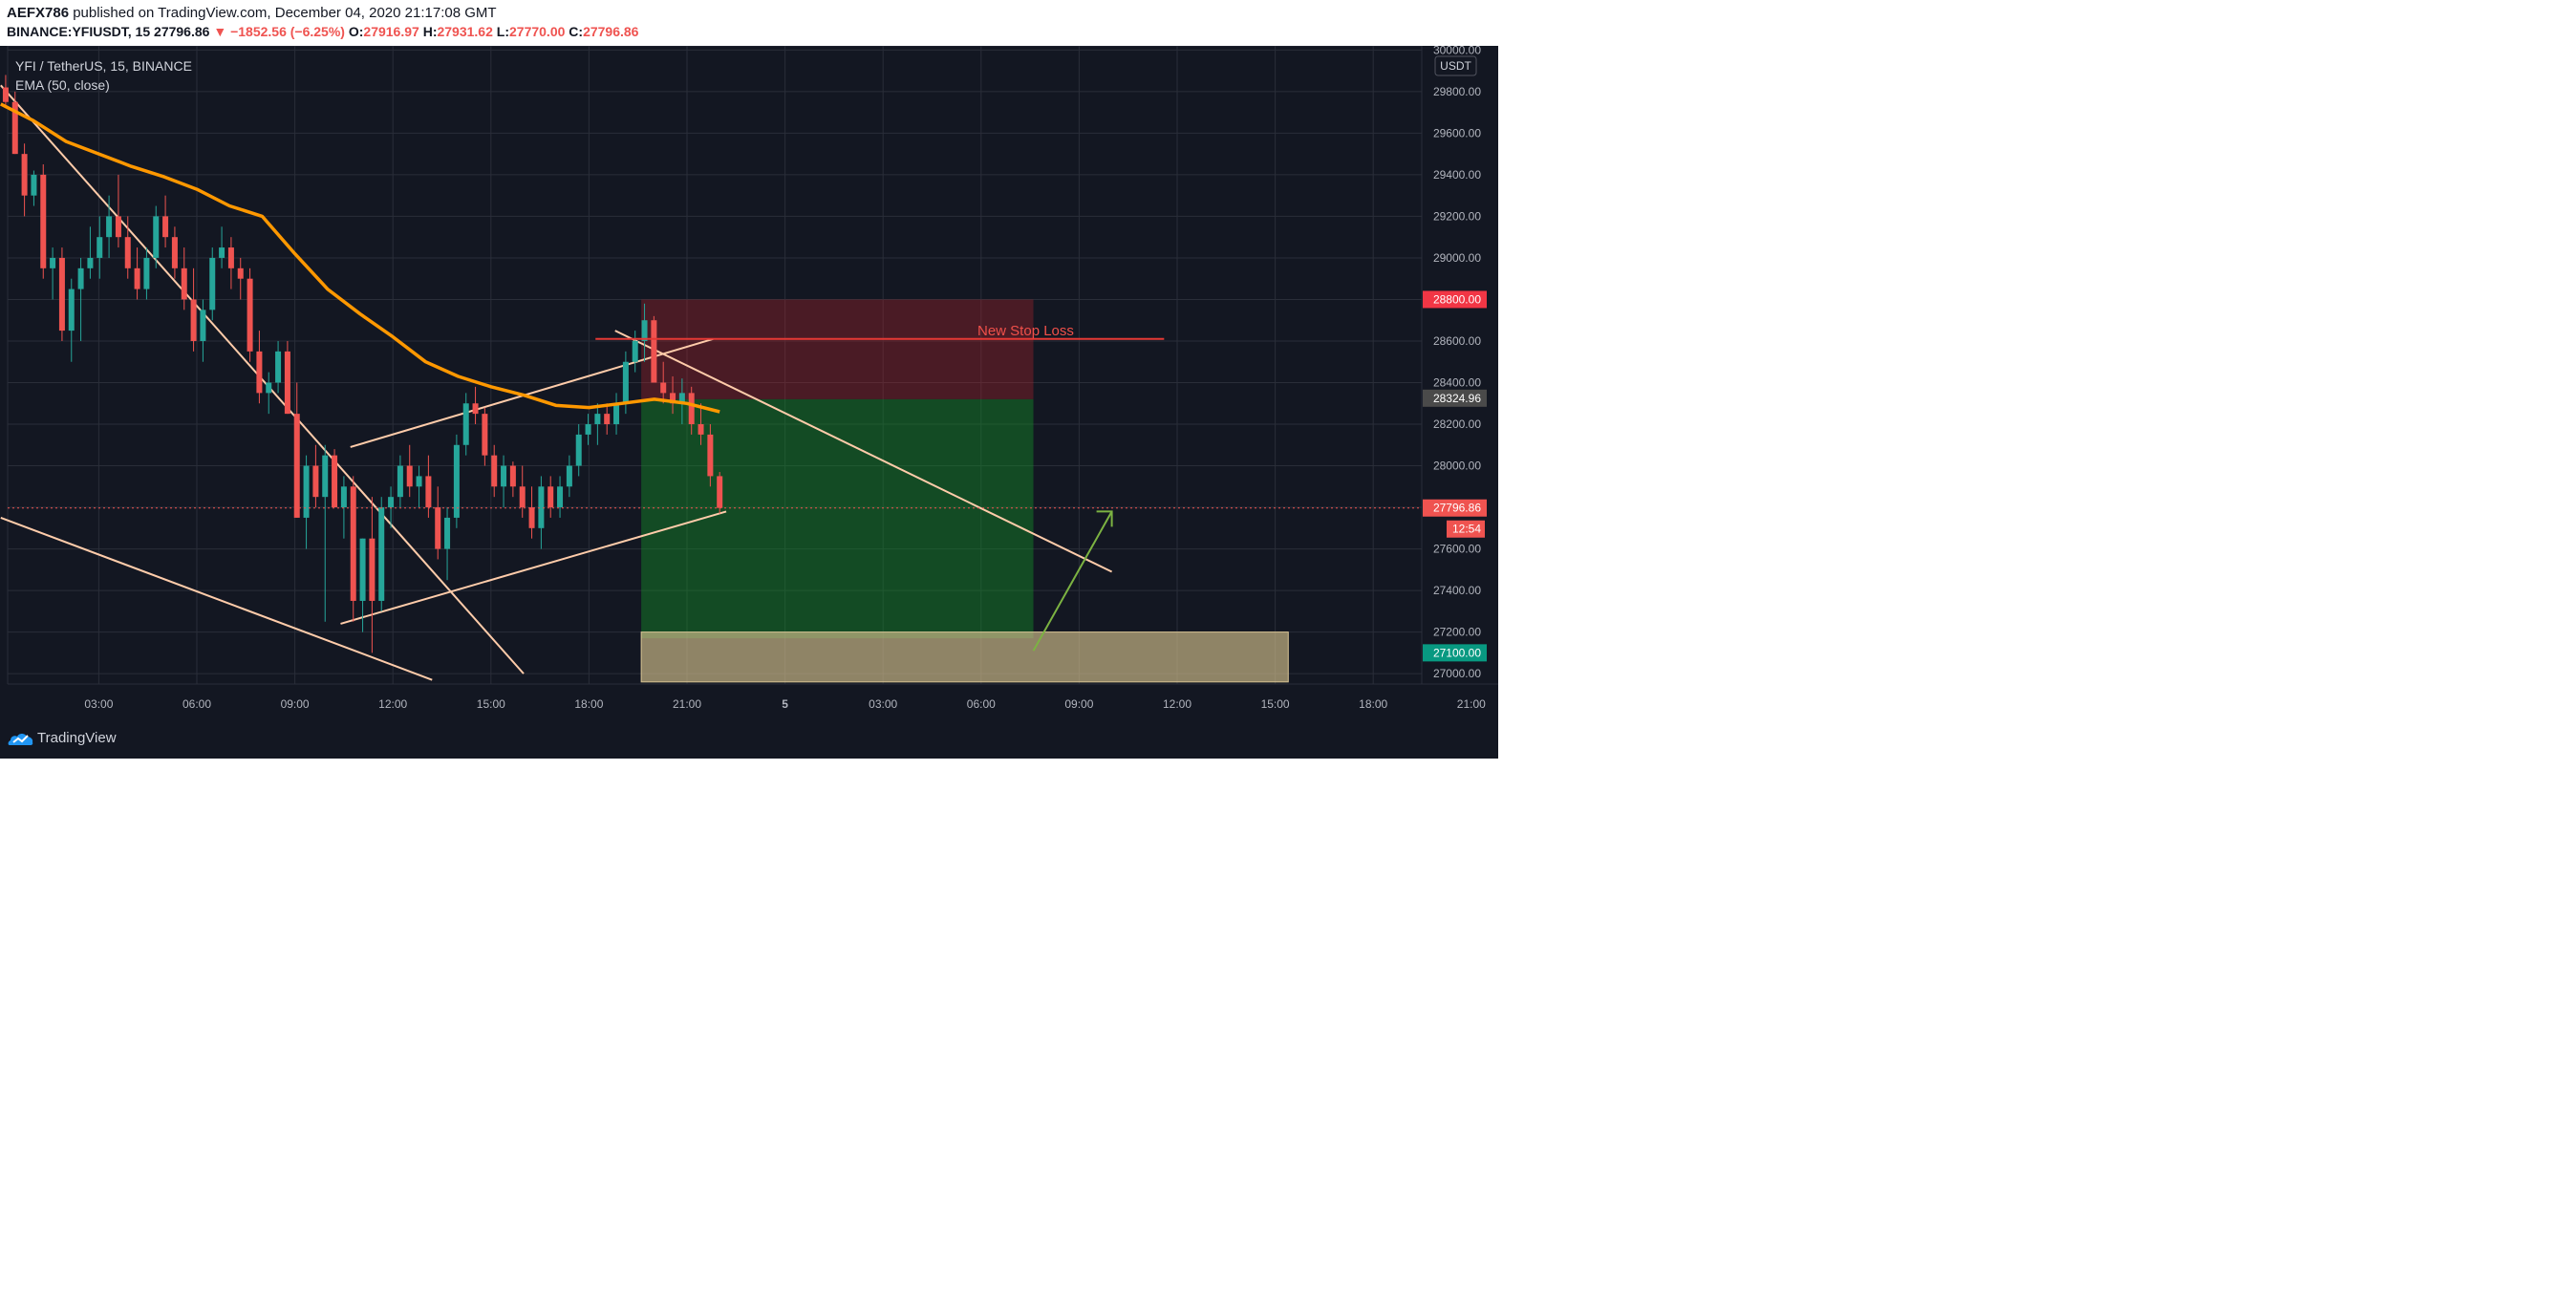 Image resolution: width=2576 pixels, height=1305 pixels. What do you see at coordinates (220, 31) in the screenshot?
I see `down-arrow-icon: ▼` at bounding box center [220, 31].